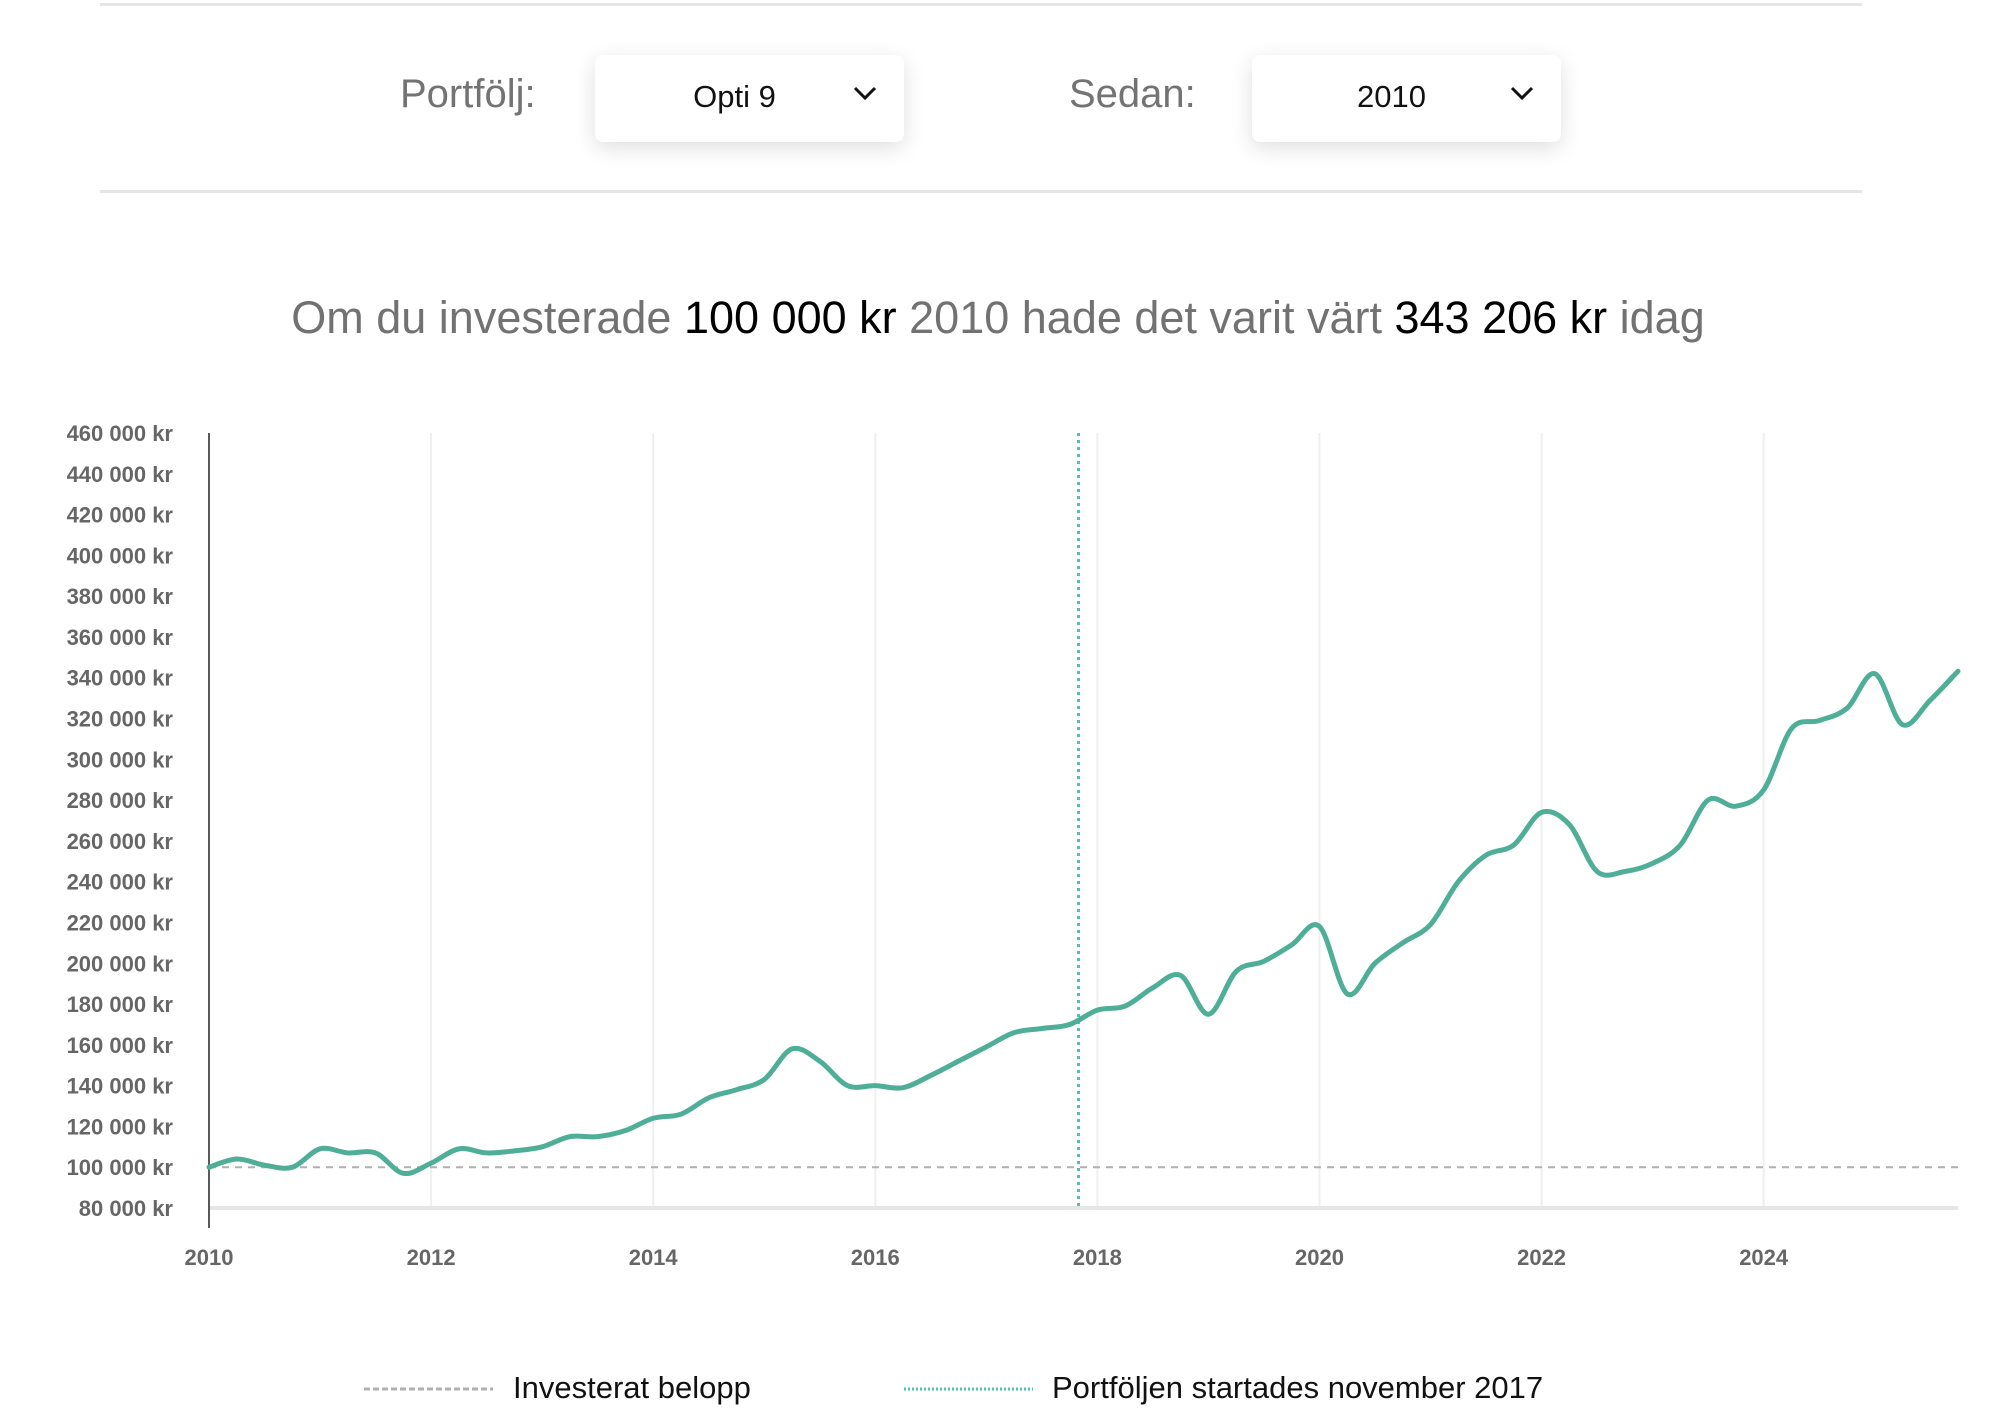 The image size is (1996, 1424). I want to click on x-tick-label: 2014, so click(654, 1257).